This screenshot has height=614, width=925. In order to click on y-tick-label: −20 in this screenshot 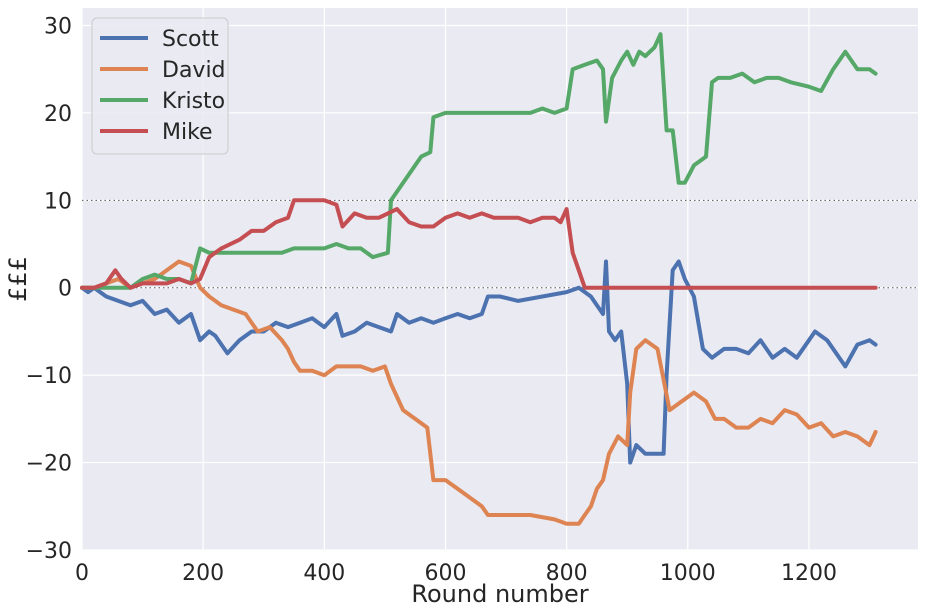, I will do `click(49, 464)`.